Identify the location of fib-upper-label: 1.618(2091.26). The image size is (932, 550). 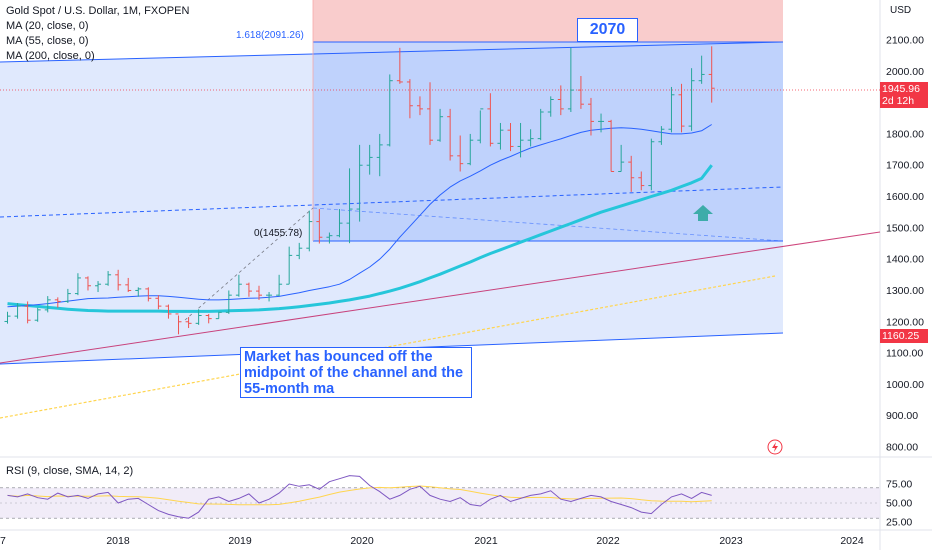
(270, 35).